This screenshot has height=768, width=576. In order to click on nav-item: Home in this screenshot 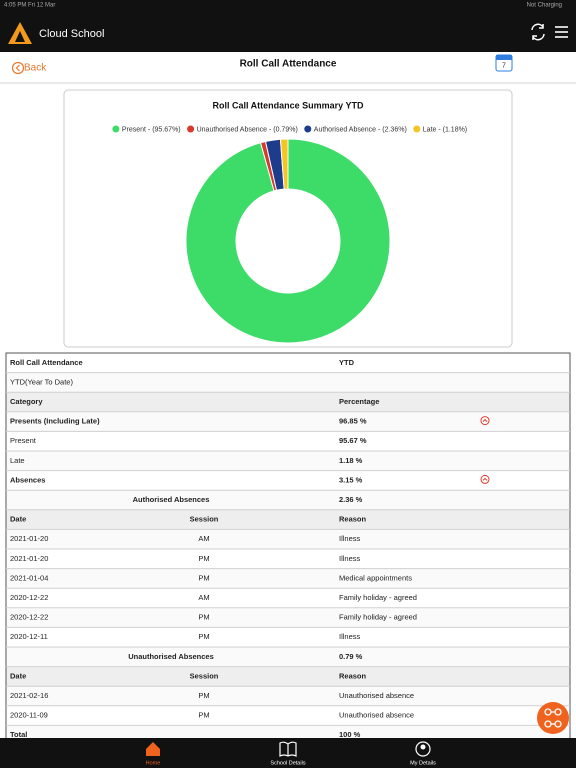, I will do `click(153, 754)`.